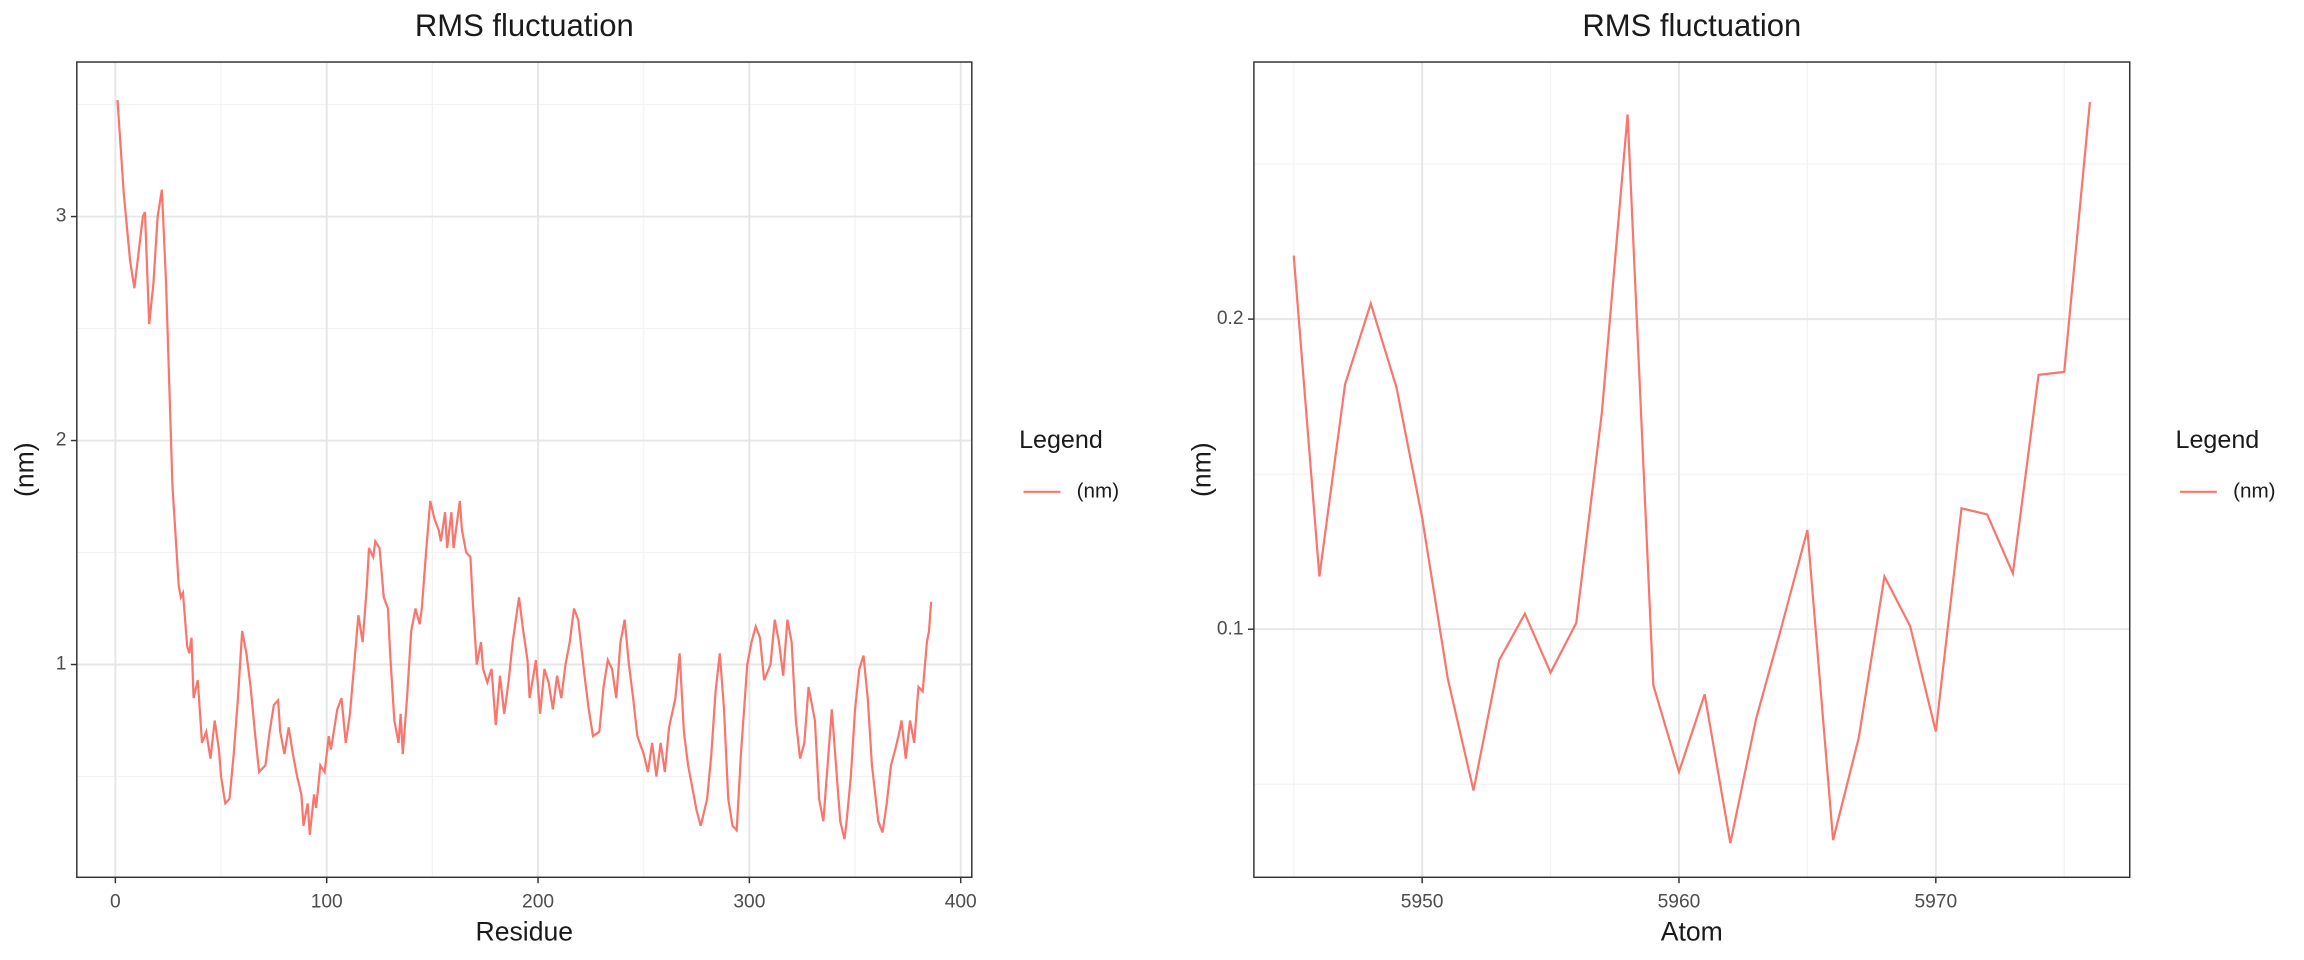 This screenshot has width=2304, height=960. I want to click on x-tick-label: 400, so click(961, 901).